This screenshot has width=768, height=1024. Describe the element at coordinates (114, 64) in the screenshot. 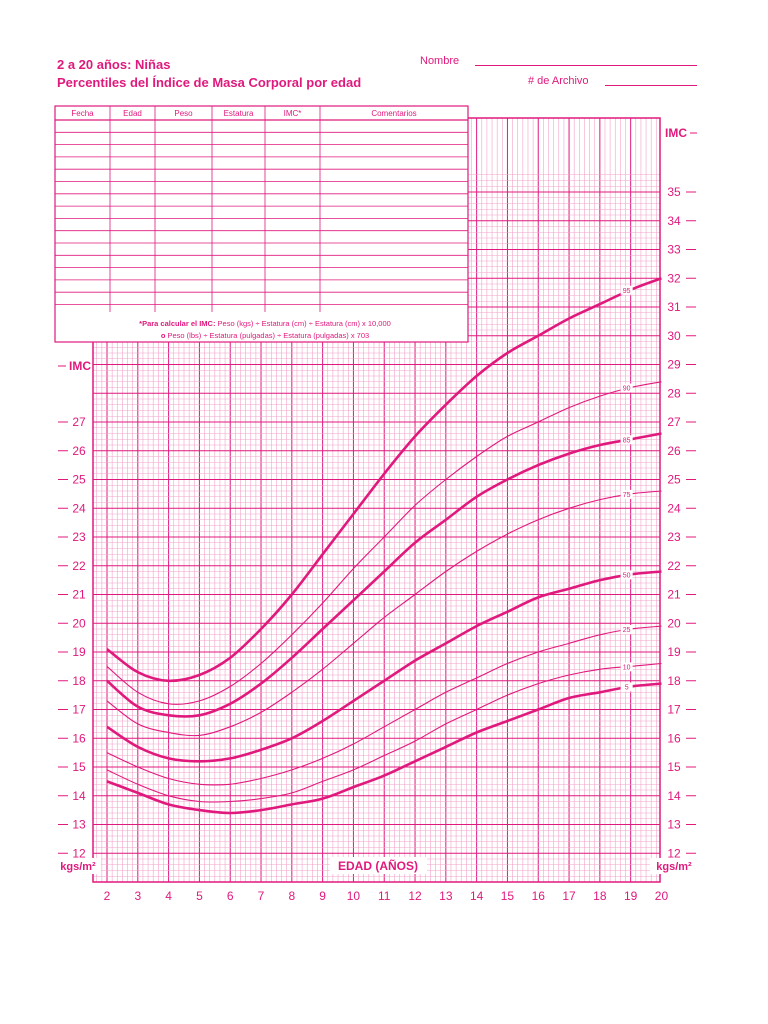

I see `chart-title-line1: 2 a 20 años: Niñas` at that location.